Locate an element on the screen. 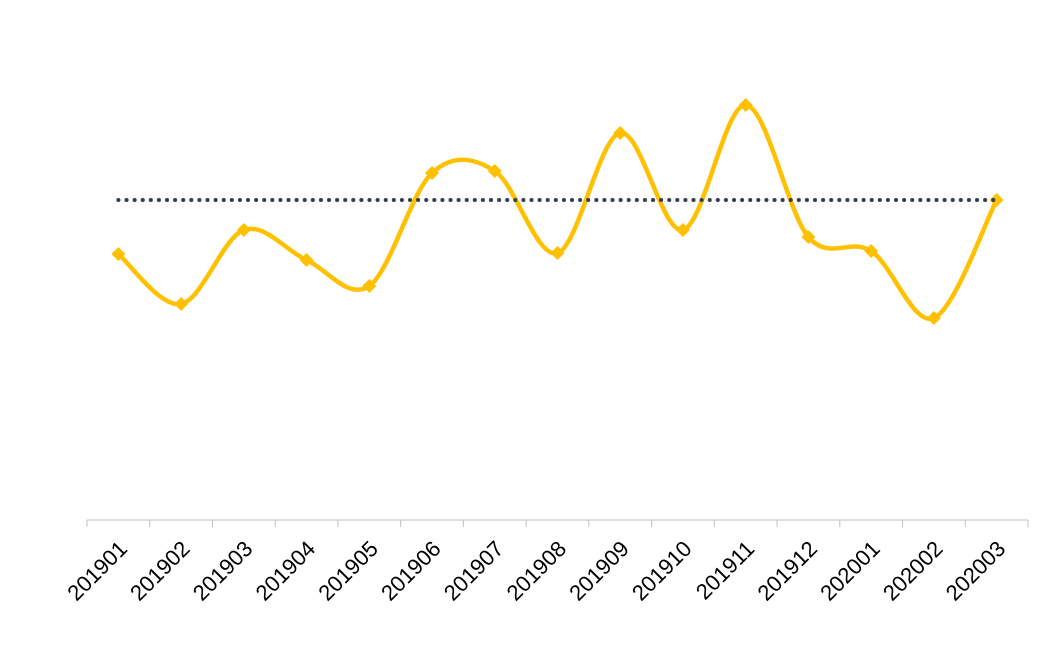  x-tick-label: 201908 is located at coordinates (537, 571).